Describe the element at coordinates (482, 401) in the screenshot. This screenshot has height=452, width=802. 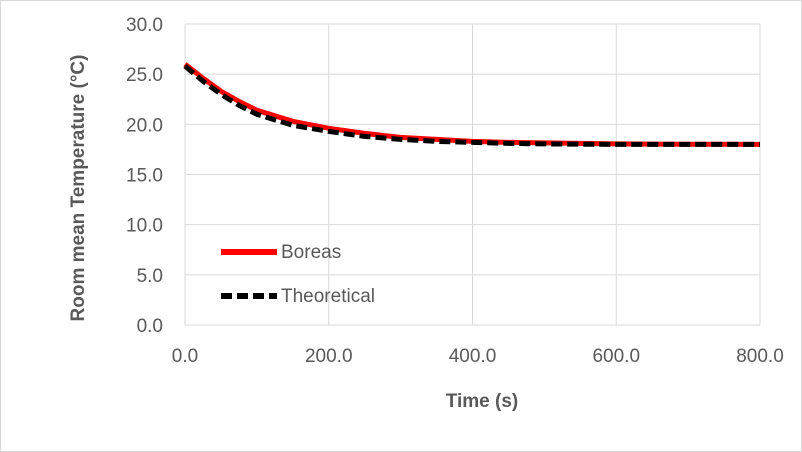
I see `x-axis-title: Time (s)` at that location.